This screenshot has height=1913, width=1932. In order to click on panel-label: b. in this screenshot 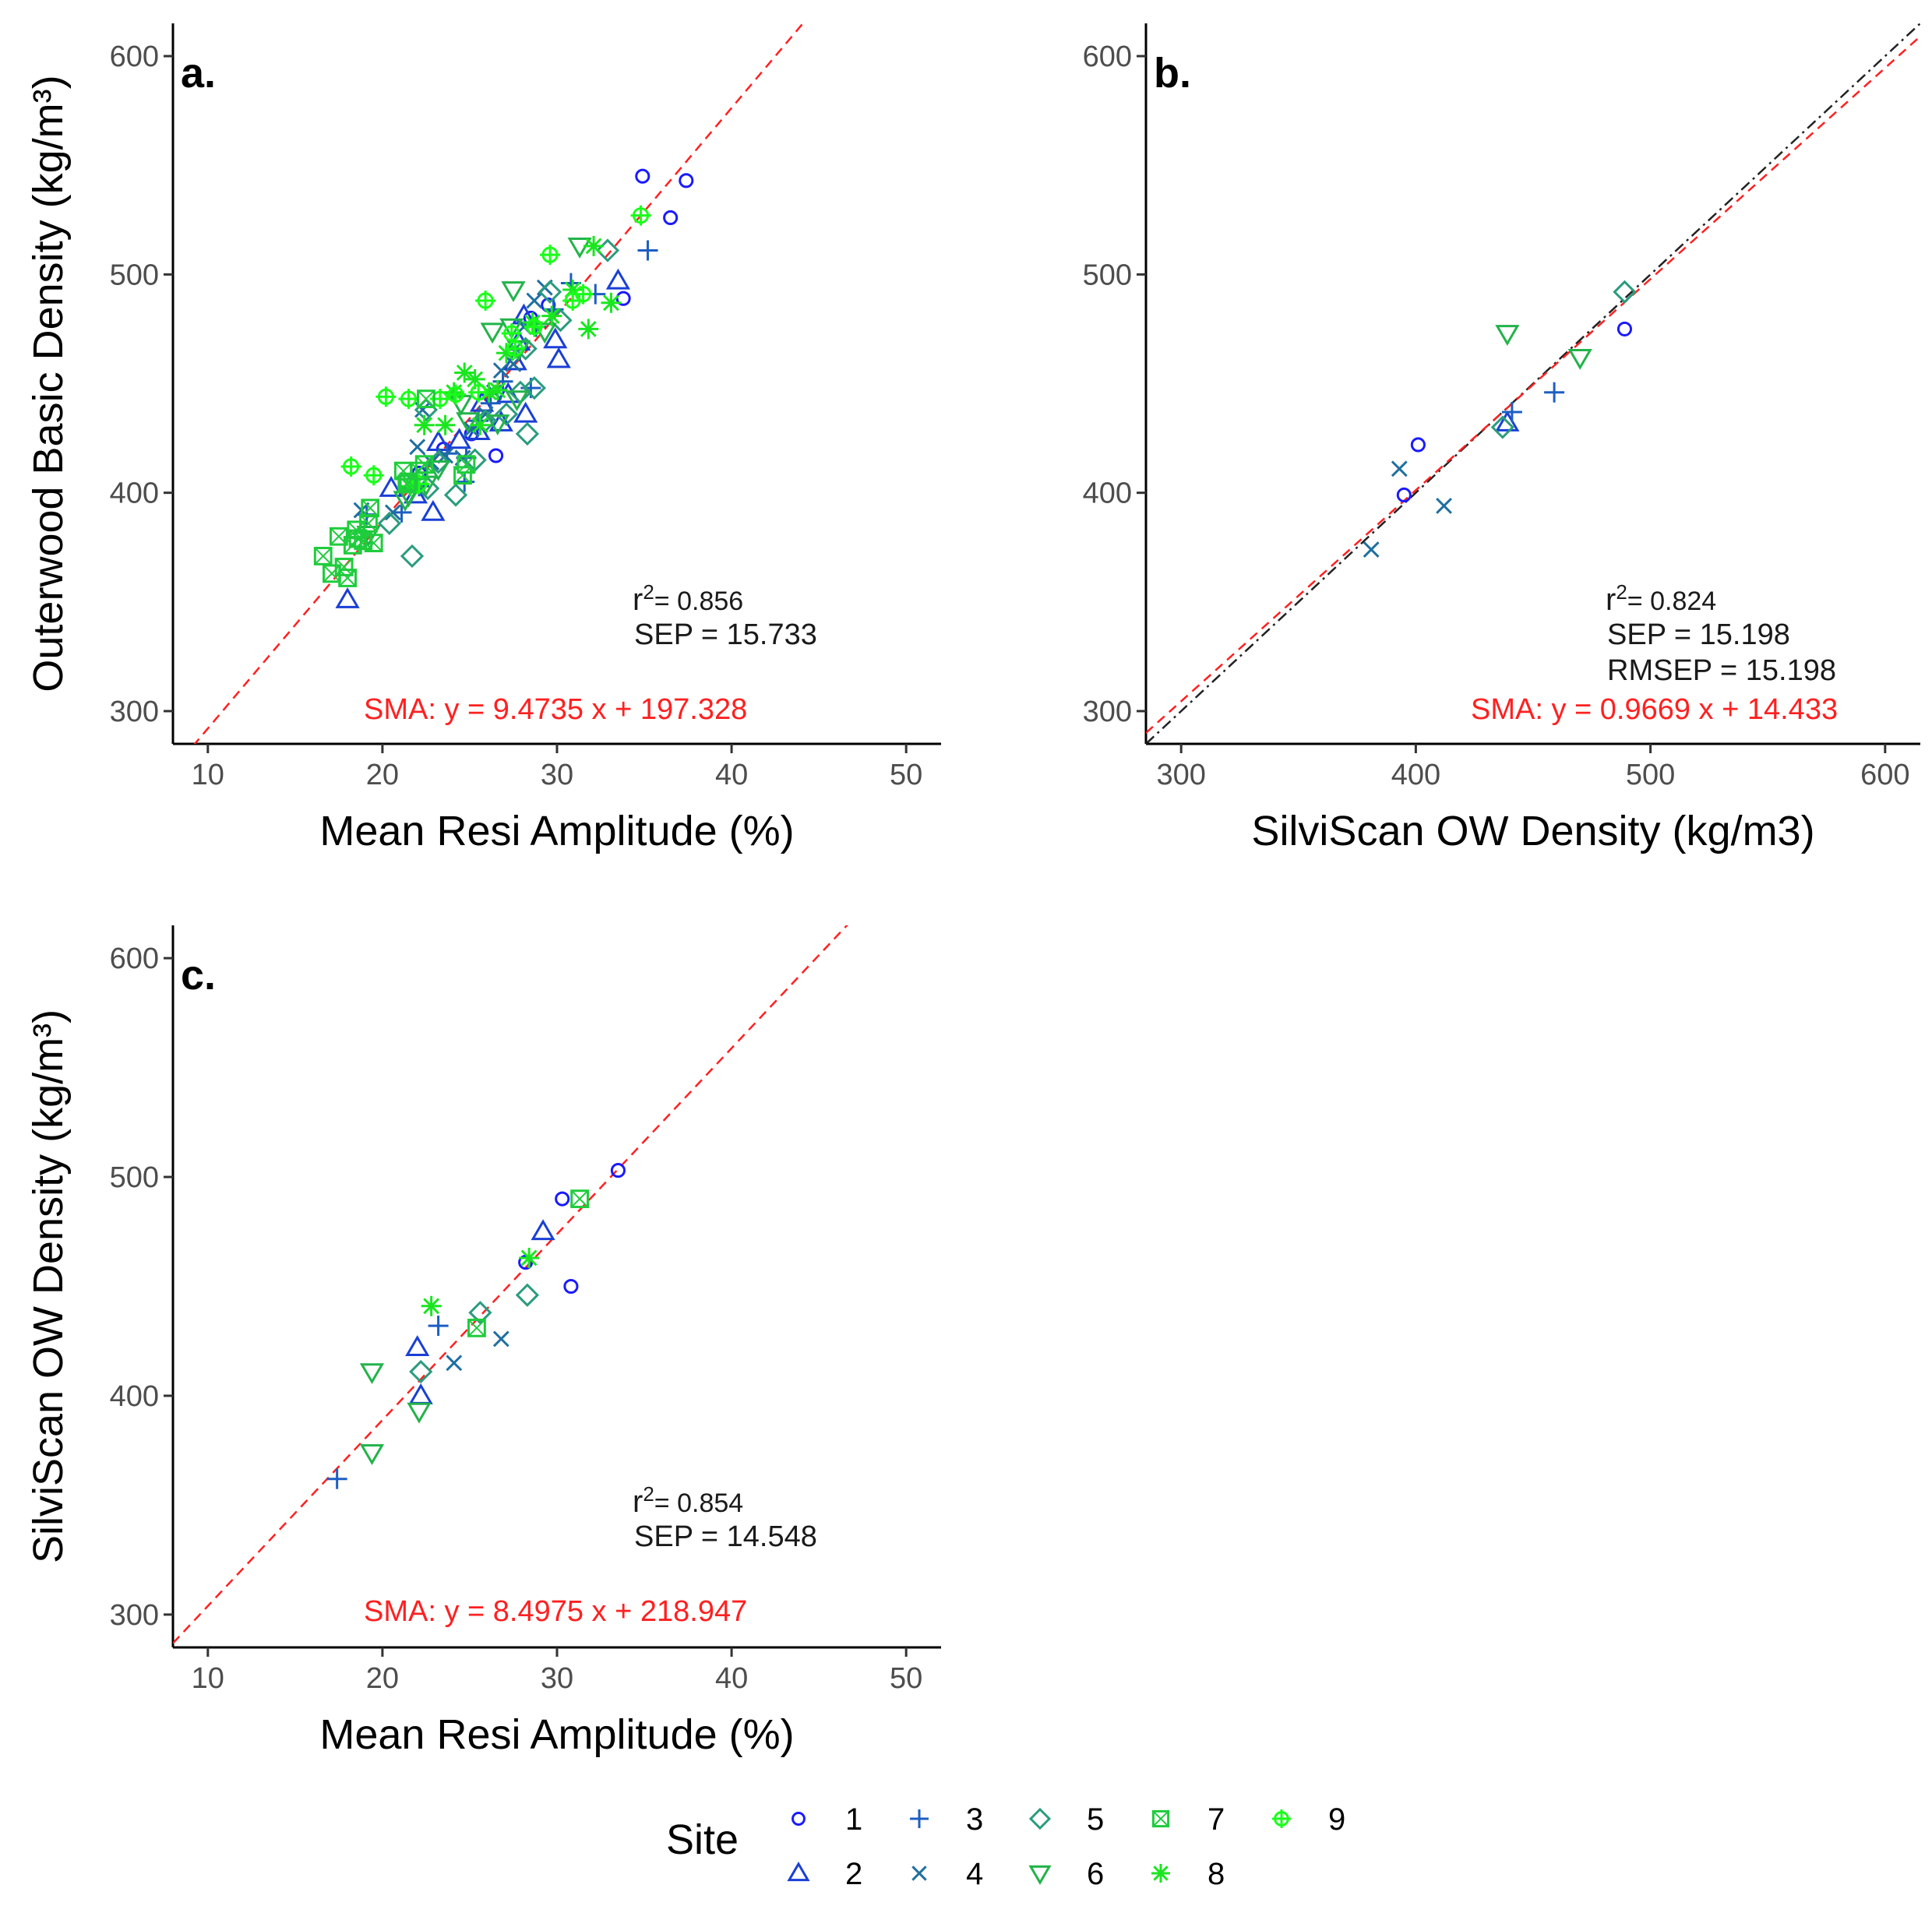, I will do `click(1172, 73)`.